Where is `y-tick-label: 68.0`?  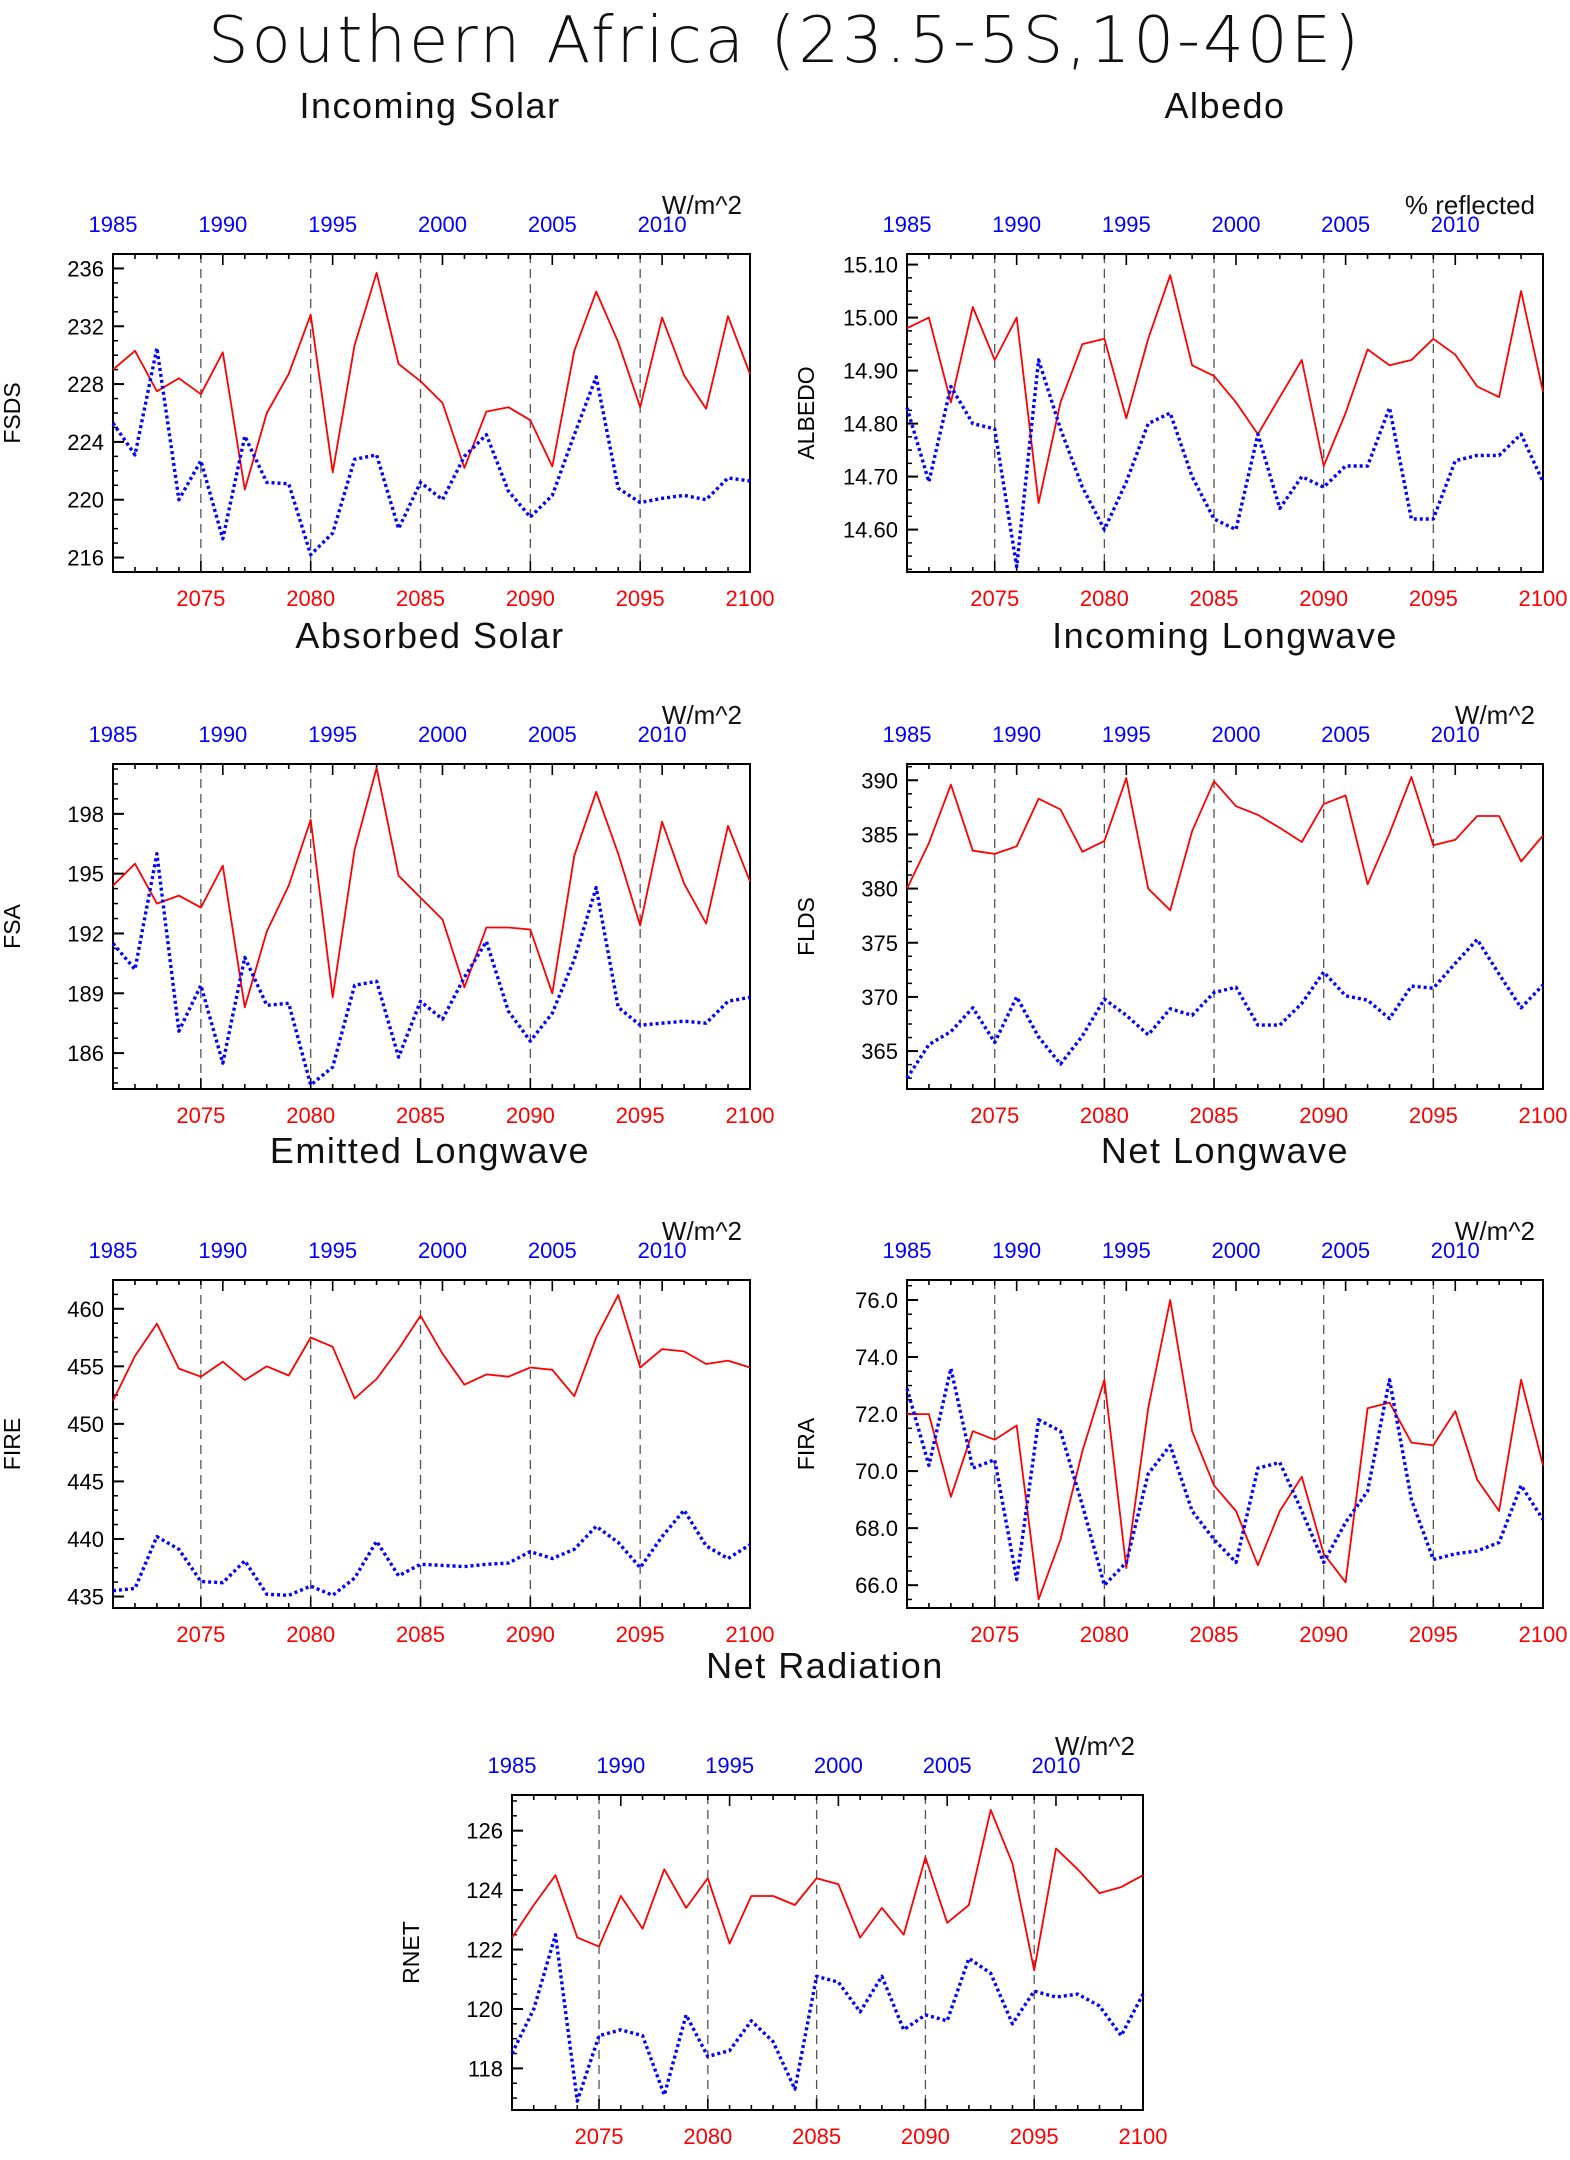 y-tick-label: 68.0 is located at coordinates (876, 1528).